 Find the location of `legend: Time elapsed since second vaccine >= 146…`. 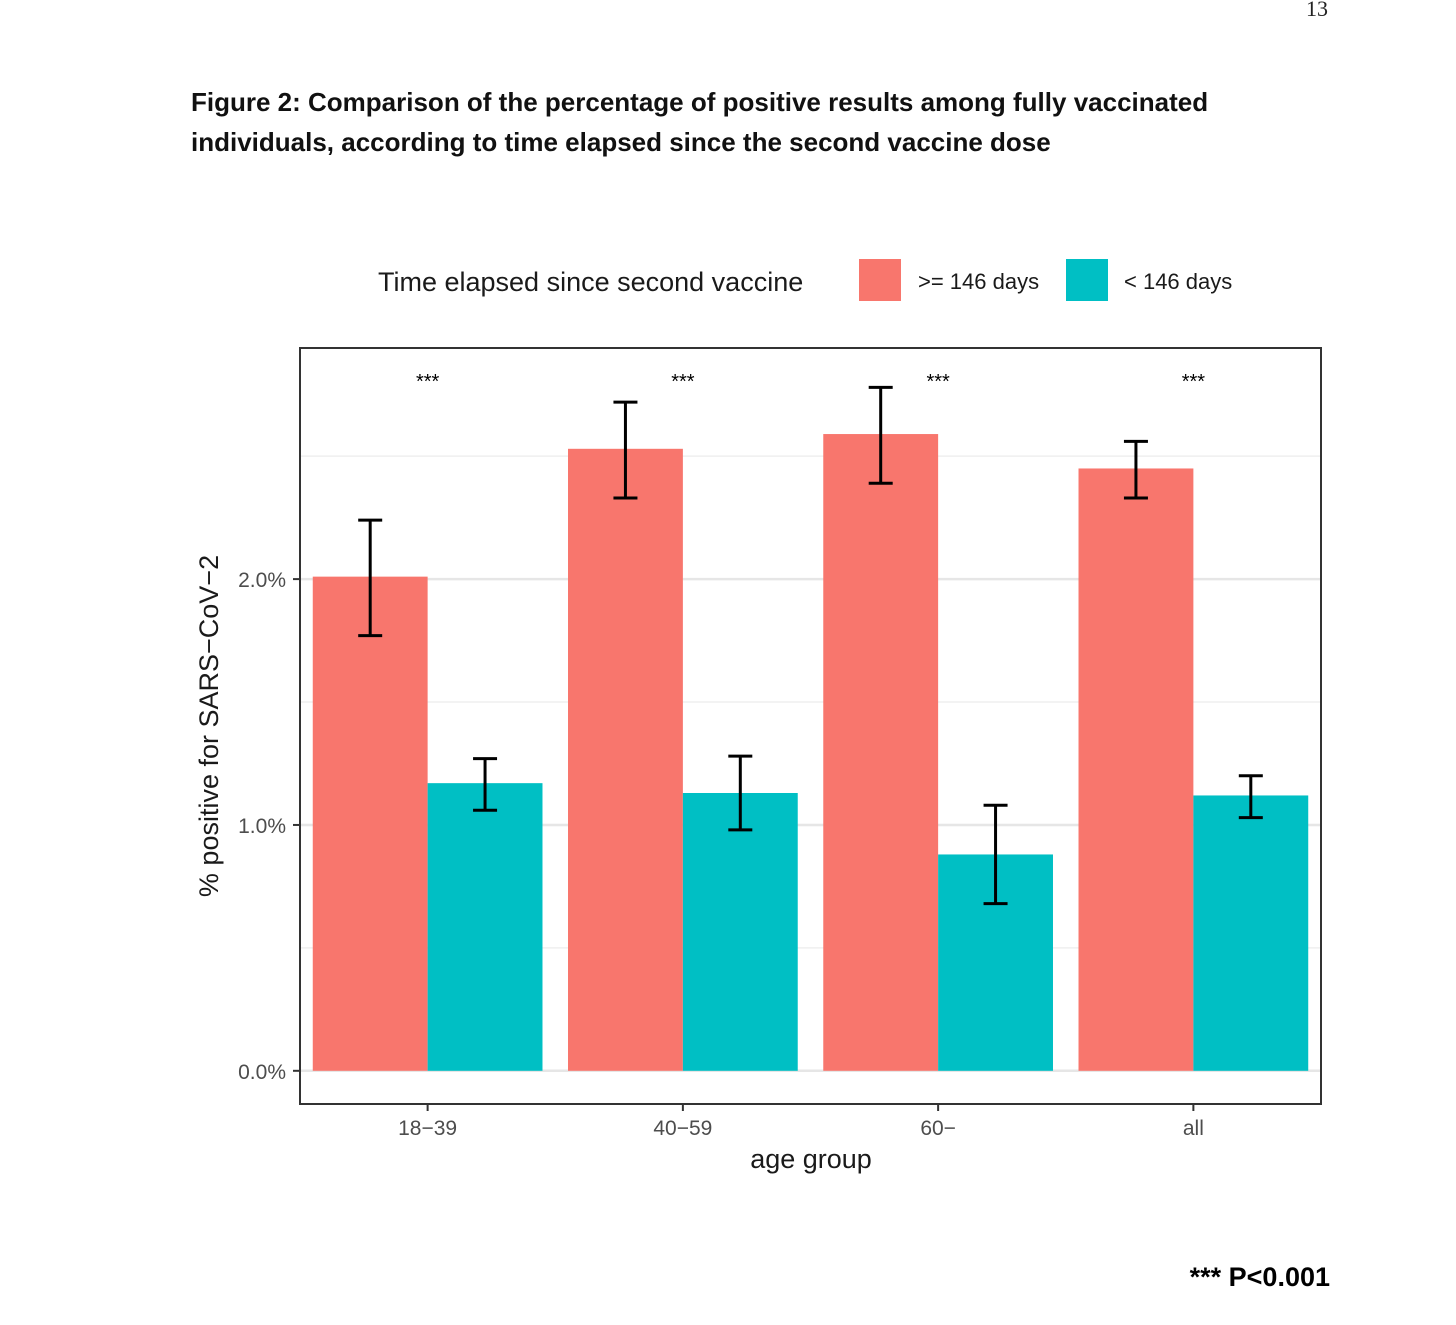

legend: Time elapsed since second vaccine >= 146… is located at coordinates (805, 280).